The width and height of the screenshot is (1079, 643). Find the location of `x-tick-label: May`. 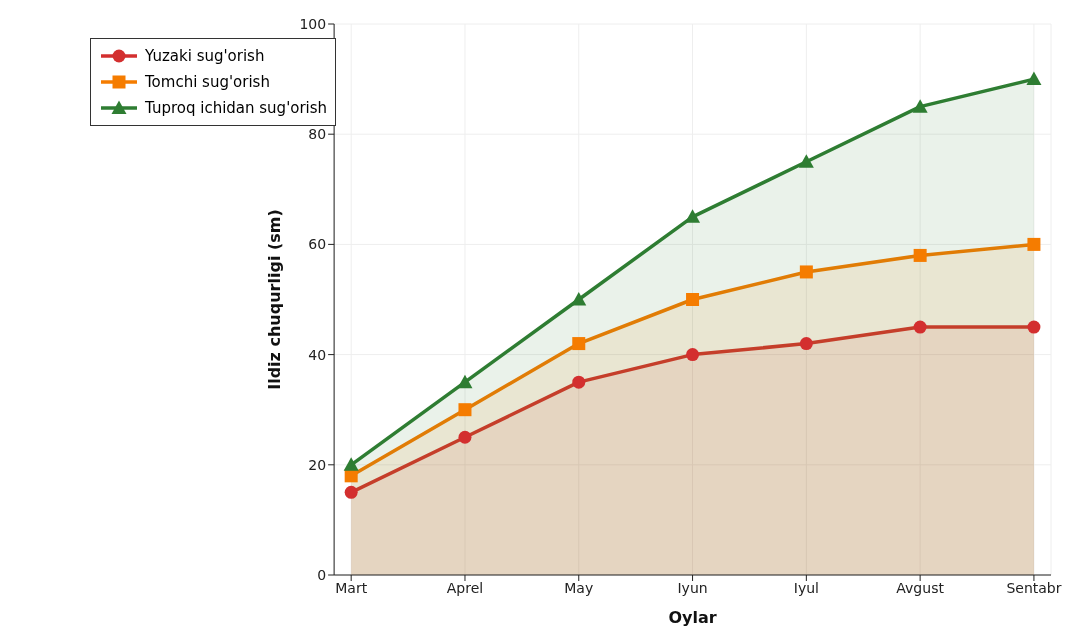

x-tick-label: May is located at coordinates (579, 587).